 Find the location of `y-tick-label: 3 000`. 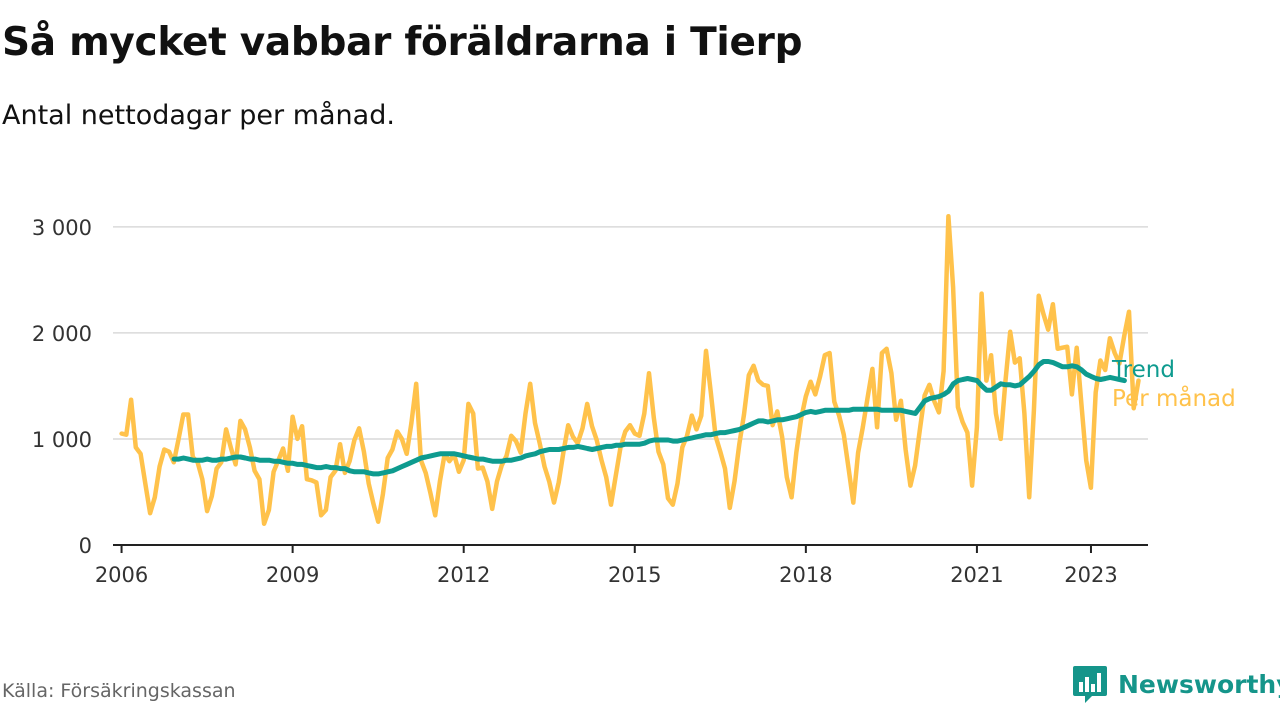

y-tick-label: 3 000 is located at coordinates (62, 228).